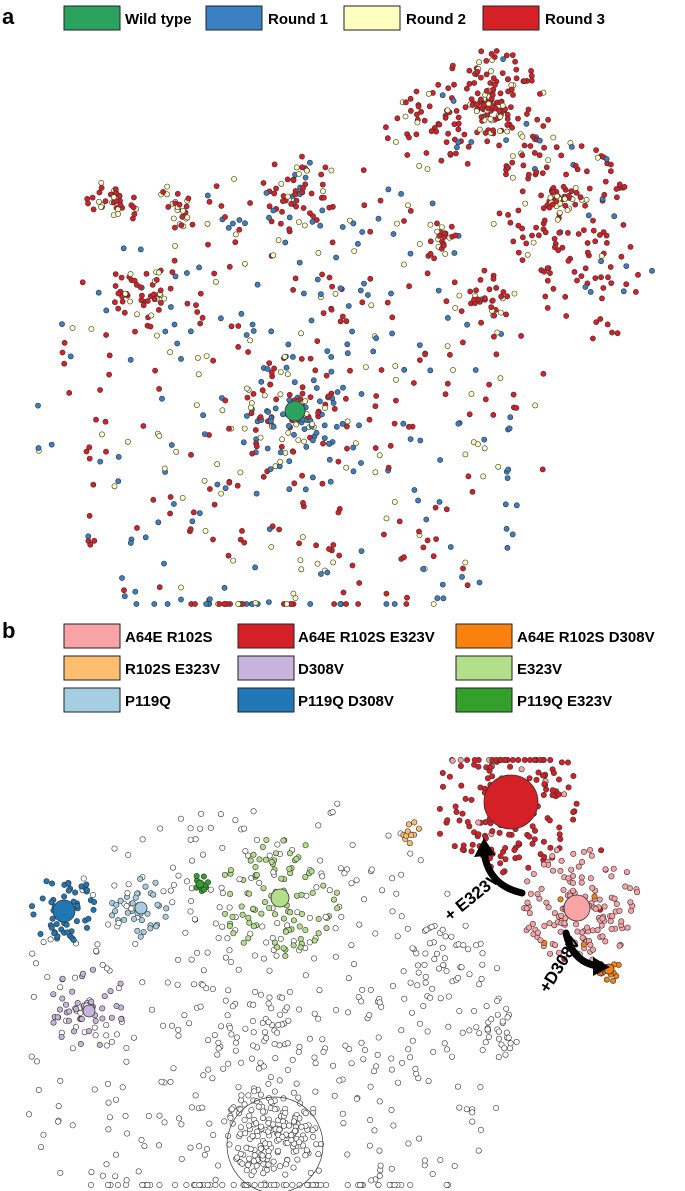 This screenshot has height=1191, width=685. Describe the element at coordinates (473, 897) in the screenshot. I see `annotation-e323v: + E323V` at that location.